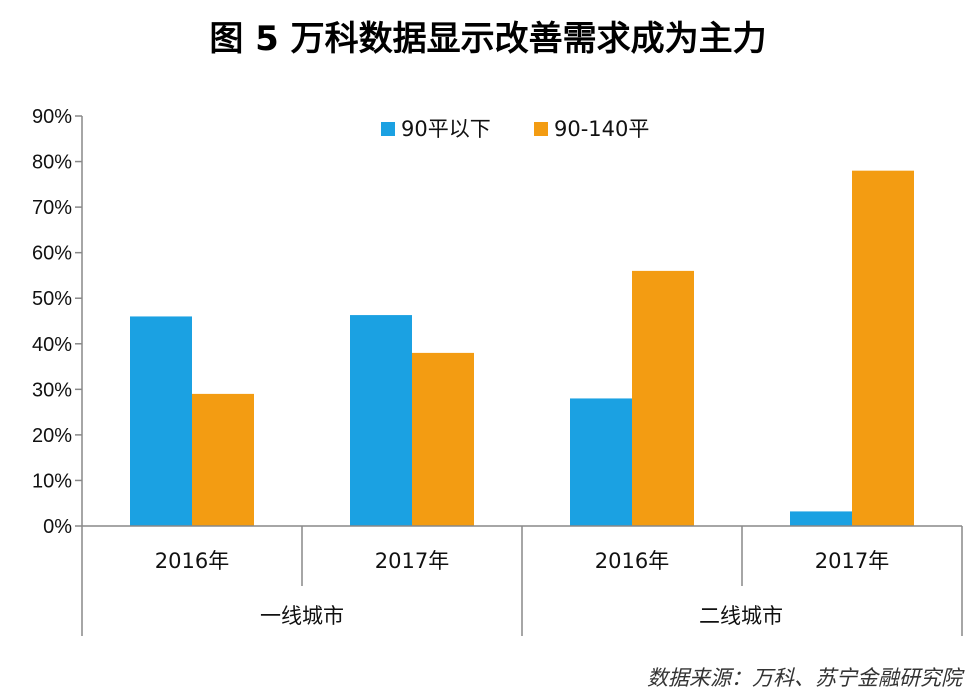 Image resolution: width=976 pixels, height=692 pixels. What do you see at coordinates (52, 117) in the screenshot?
I see `y-tick-label: 90%` at bounding box center [52, 117].